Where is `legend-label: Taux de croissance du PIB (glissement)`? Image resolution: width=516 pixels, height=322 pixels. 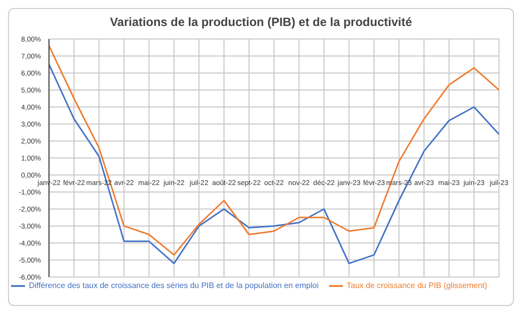 legend-label: Taux de croissance du PIB (glissement) is located at coordinates (417, 285).